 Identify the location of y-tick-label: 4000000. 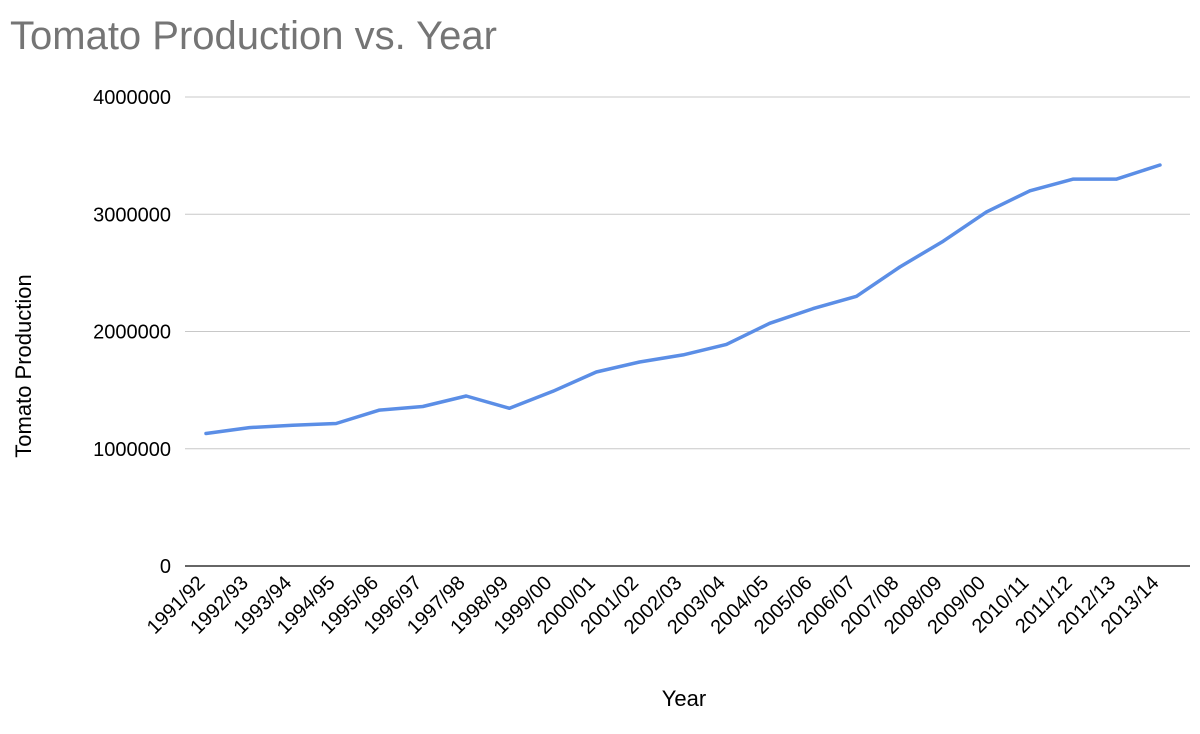
(132, 98).